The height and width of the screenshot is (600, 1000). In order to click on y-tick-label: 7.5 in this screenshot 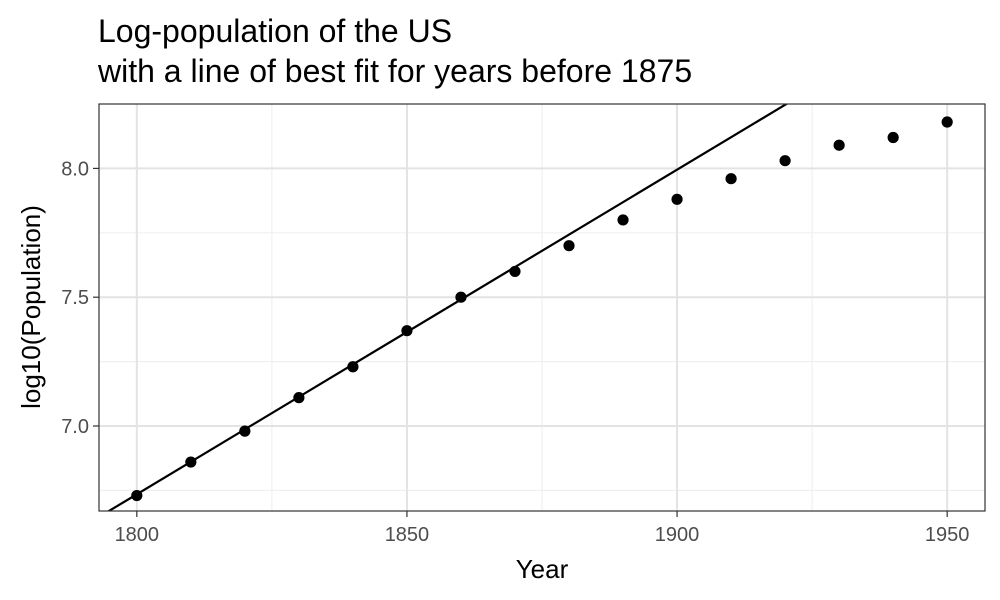, I will do `click(75, 298)`.